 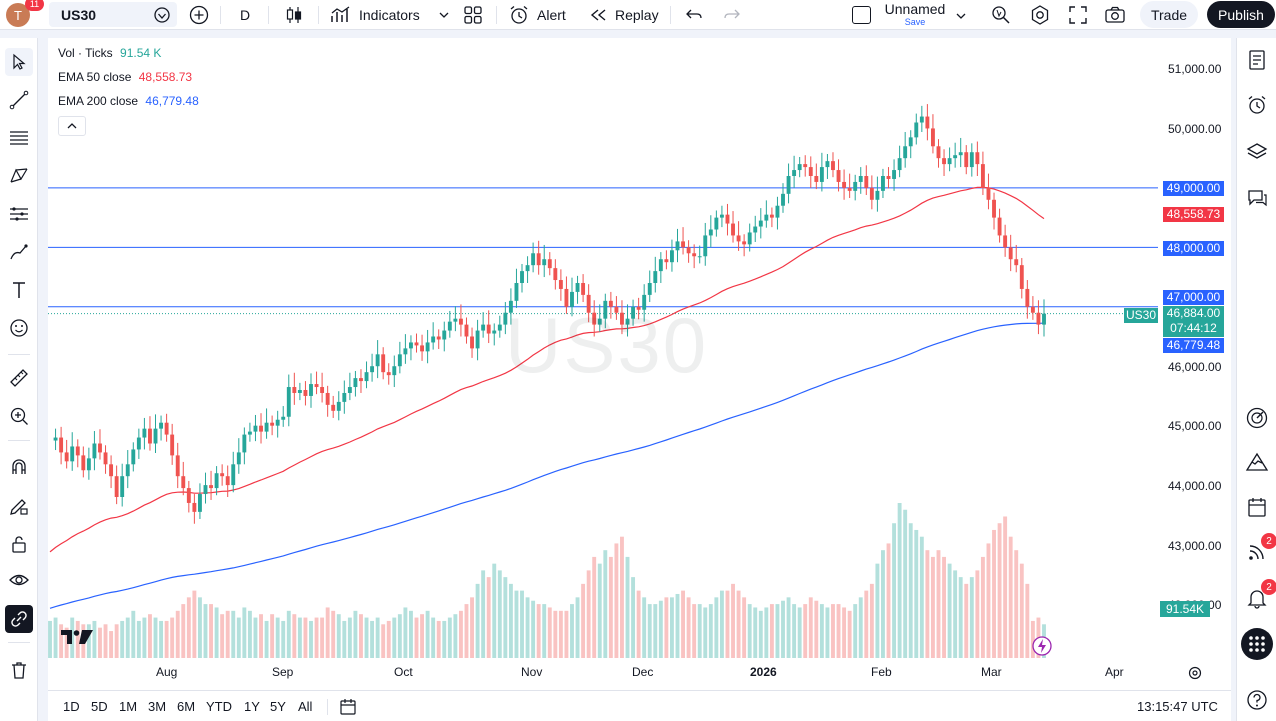 What do you see at coordinates (1257, 598) in the screenshot?
I see `notifications-button` at bounding box center [1257, 598].